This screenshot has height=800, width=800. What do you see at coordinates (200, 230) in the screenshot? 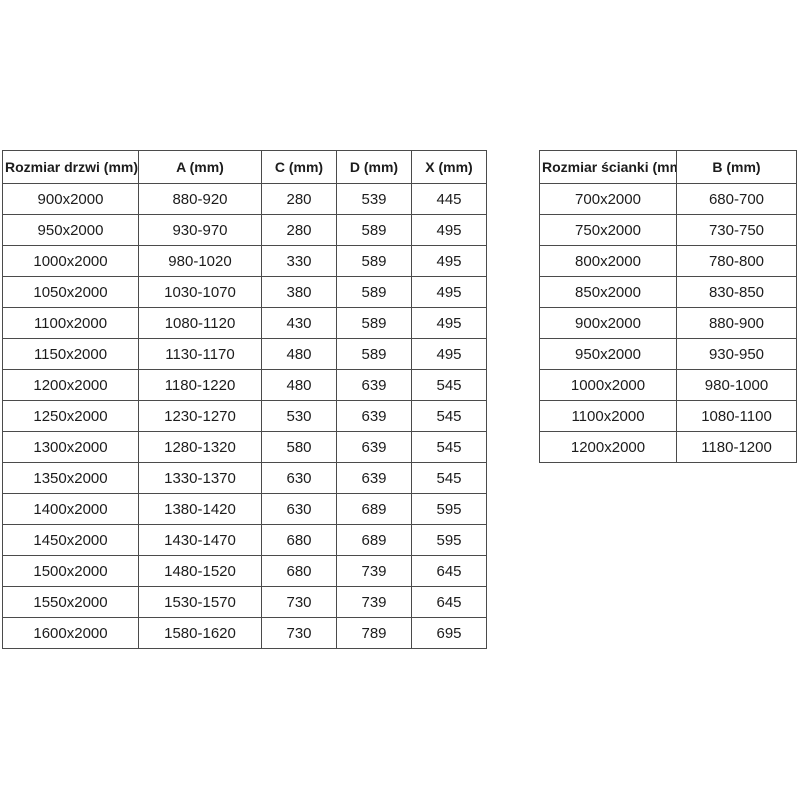
I see `table-cell: 930-970` at bounding box center [200, 230].